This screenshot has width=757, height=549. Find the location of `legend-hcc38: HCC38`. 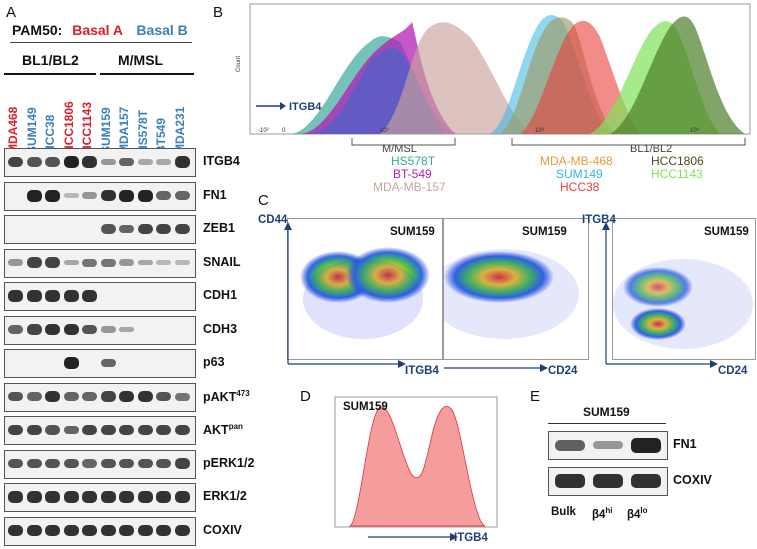

legend-hcc38: HCC38 is located at coordinates (580, 187).